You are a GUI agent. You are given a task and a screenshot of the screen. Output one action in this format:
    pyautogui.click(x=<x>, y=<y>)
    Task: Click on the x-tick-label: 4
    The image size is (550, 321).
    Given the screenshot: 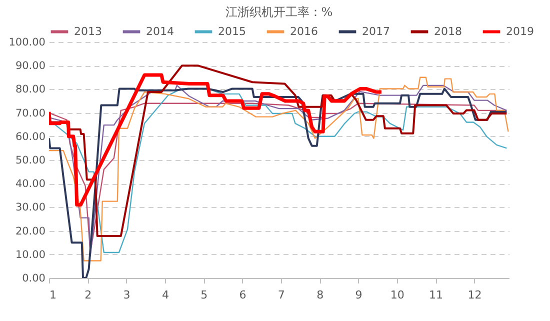 What is the action you would take?
    pyautogui.click(x=165, y=295)
    